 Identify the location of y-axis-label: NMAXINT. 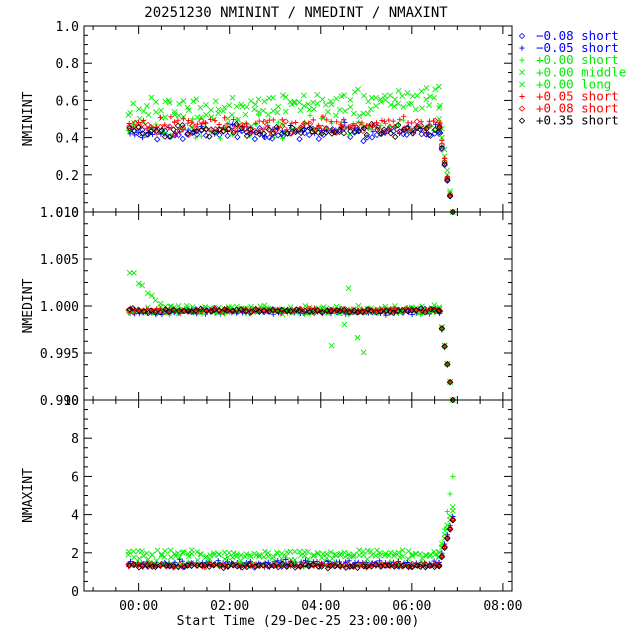
(28, 495).